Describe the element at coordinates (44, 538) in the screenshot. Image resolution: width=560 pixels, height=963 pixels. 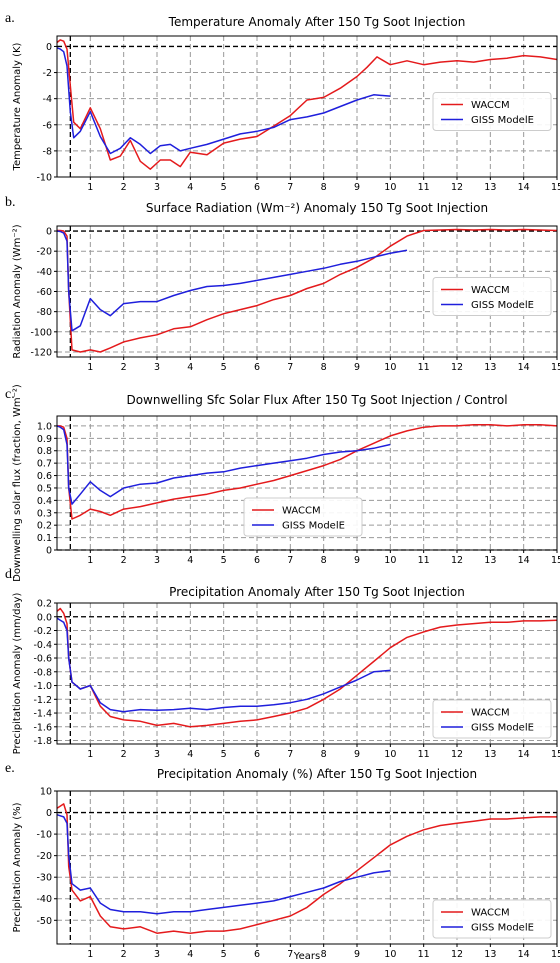
I see `y-tick-label: 0.1` at that location.